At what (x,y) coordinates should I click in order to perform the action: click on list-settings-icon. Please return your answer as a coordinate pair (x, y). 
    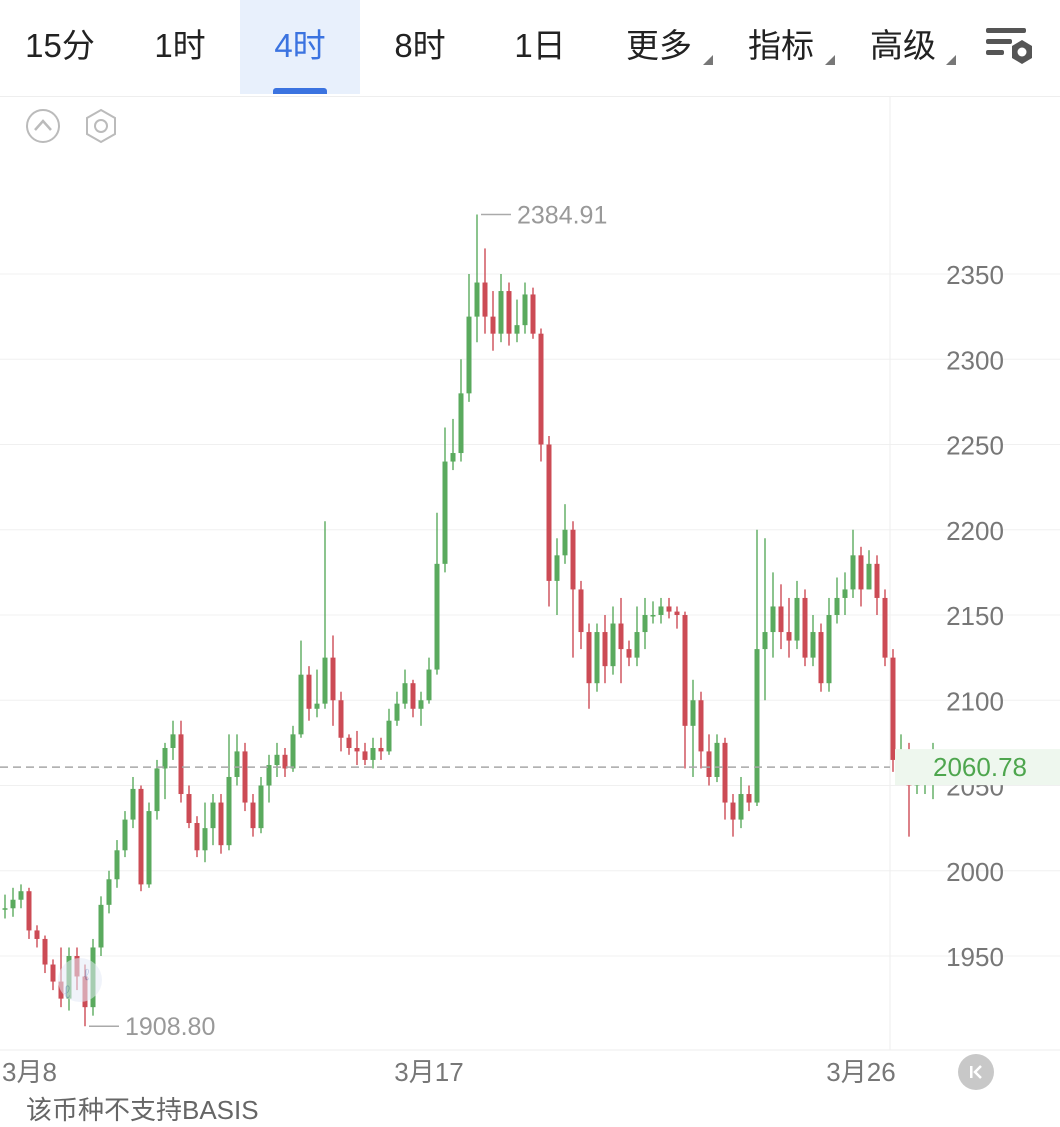
    Looking at the image, I should click on (1009, 46).